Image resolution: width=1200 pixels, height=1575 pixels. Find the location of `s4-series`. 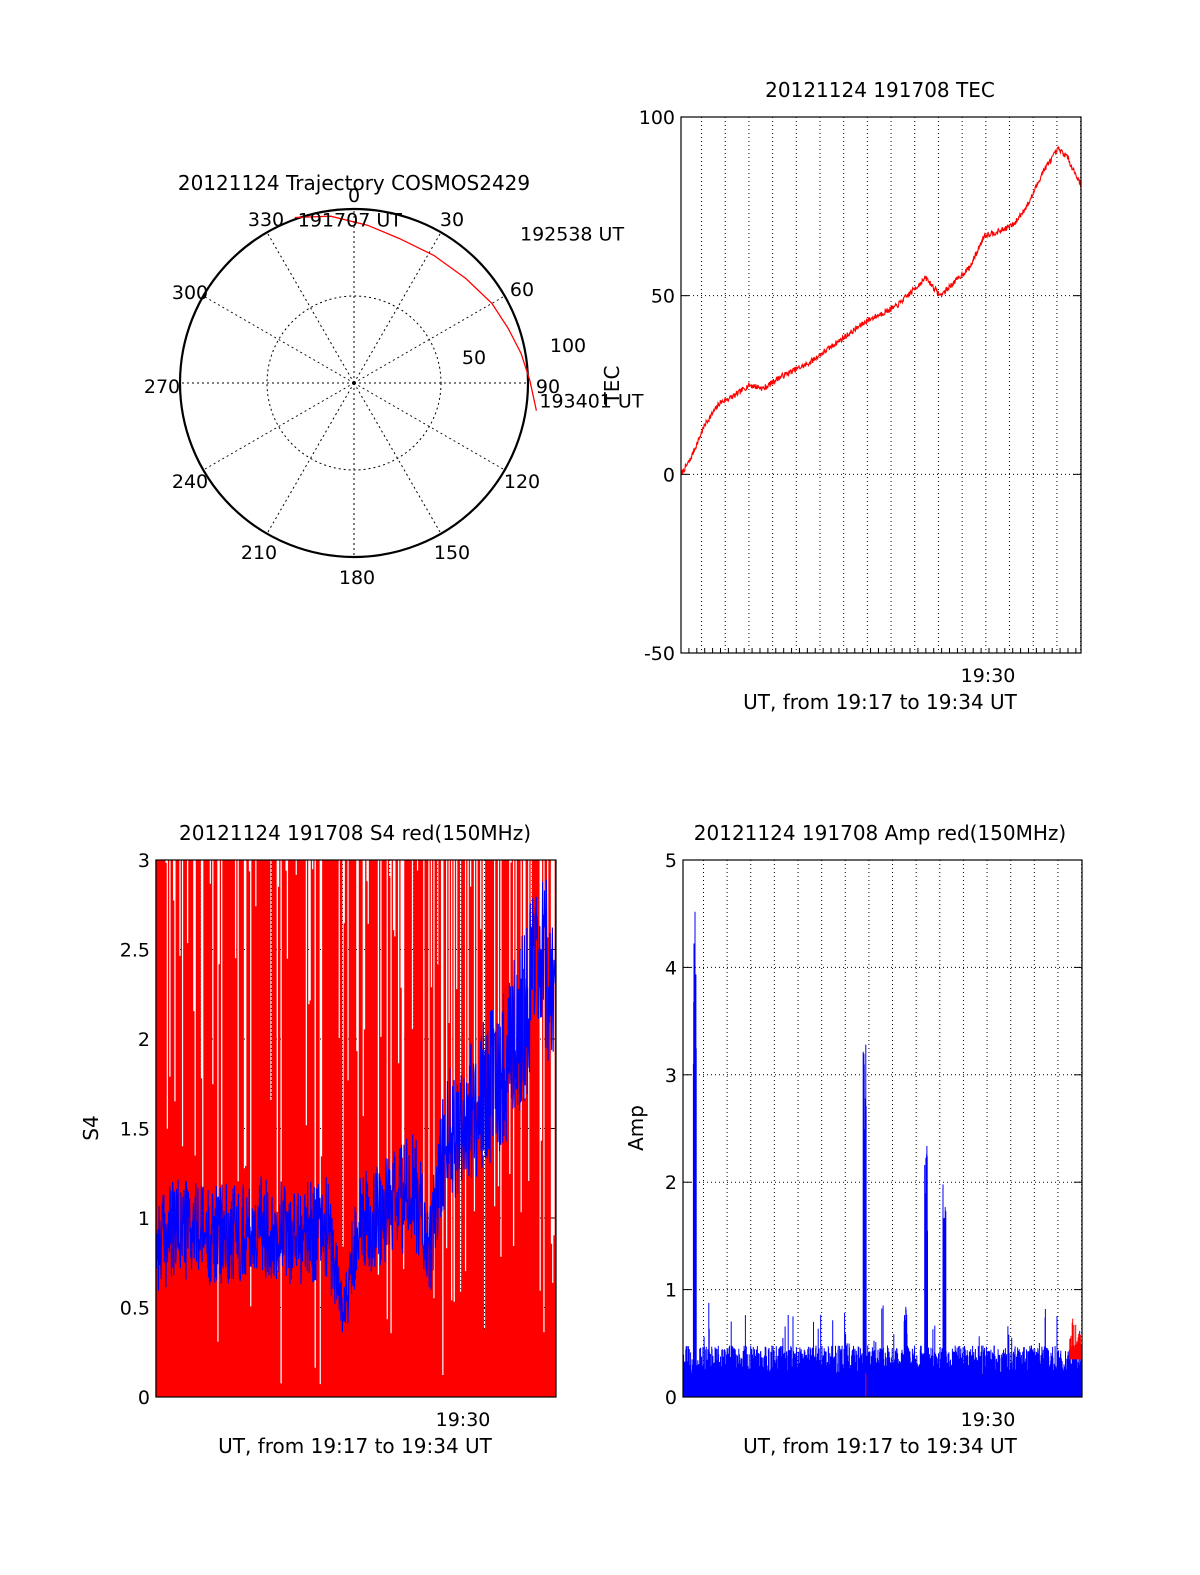

s4-series is located at coordinates (356, 1128).